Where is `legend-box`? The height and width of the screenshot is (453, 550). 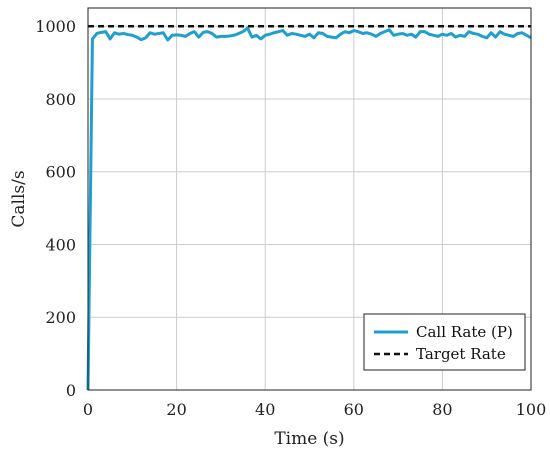 legend-box is located at coordinates (444, 342).